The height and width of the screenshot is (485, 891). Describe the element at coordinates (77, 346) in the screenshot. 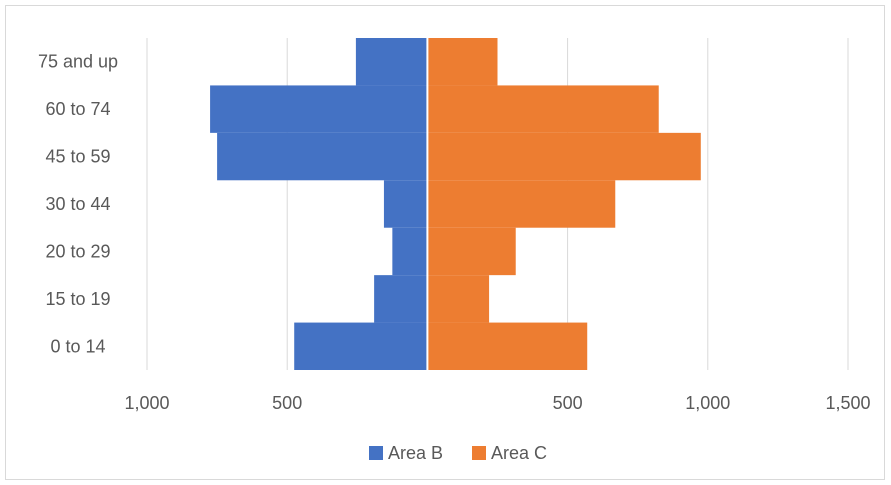

I see `y-tick-label: 0 to 14` at that location.